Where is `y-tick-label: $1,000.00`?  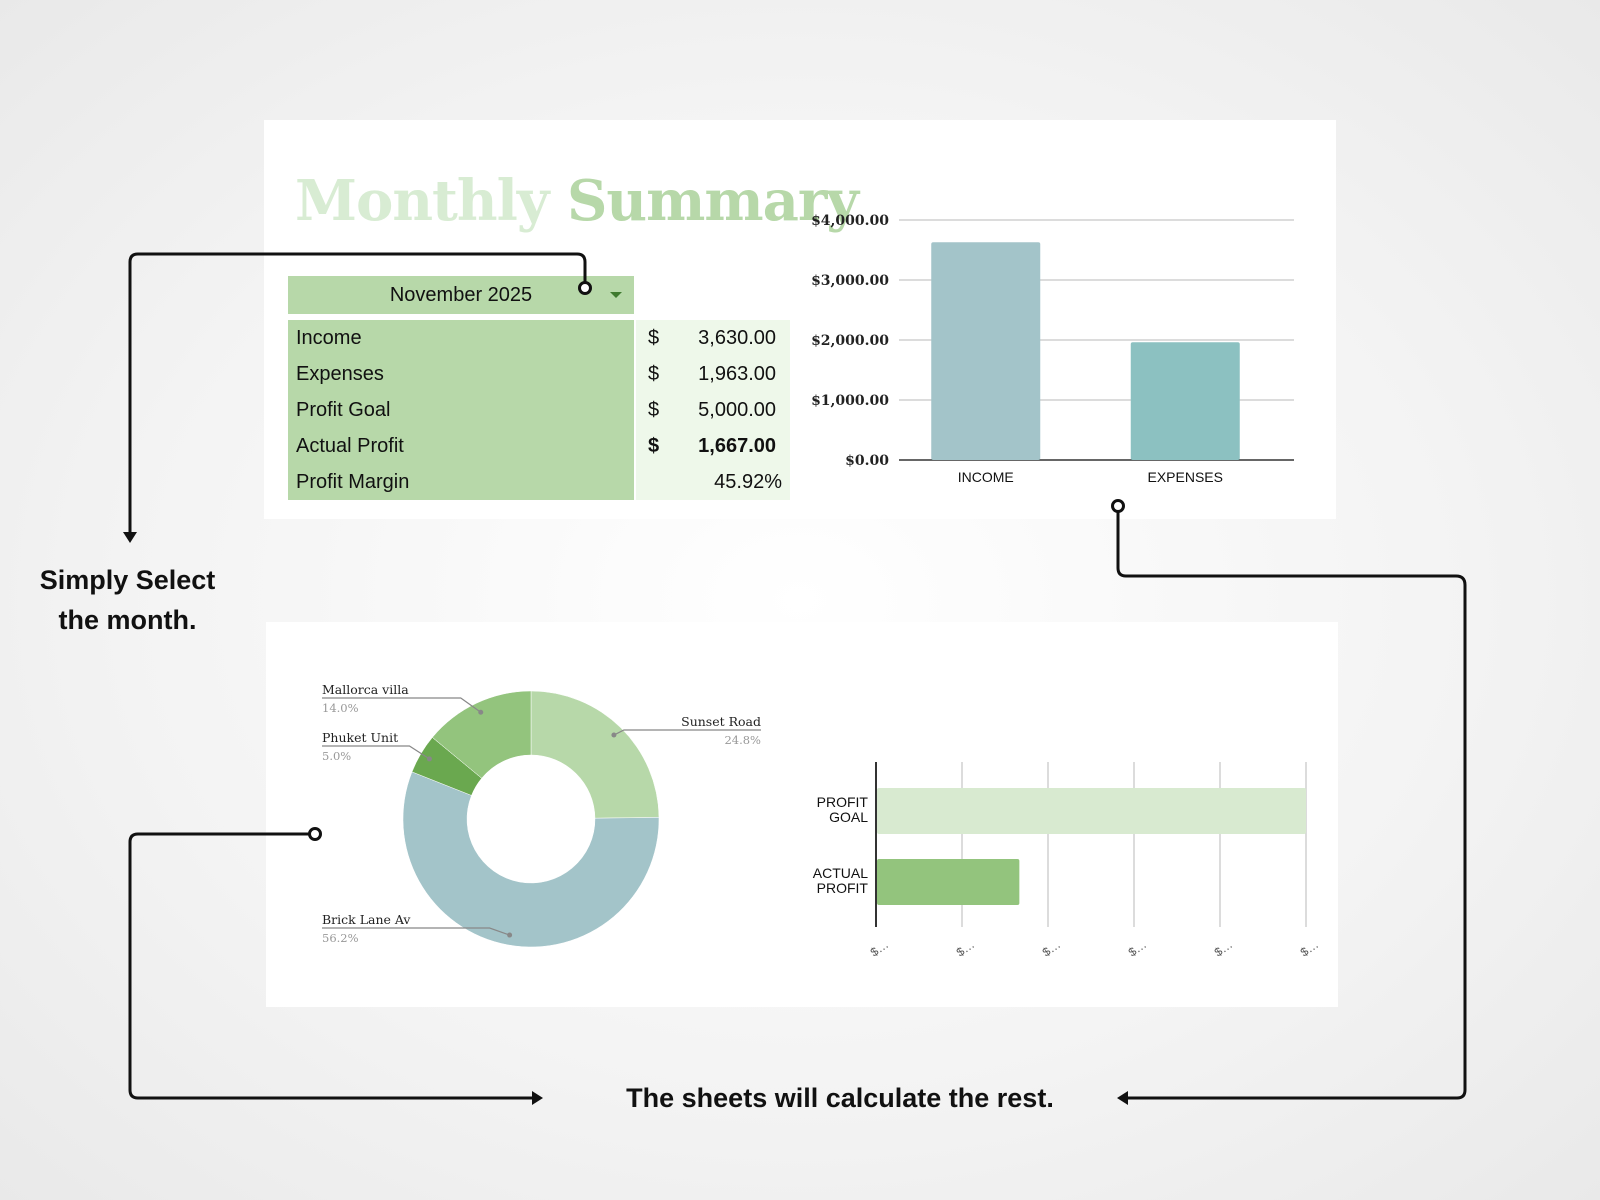
y-tick-label: $1,000.00 is located at coordinates (850, 401).